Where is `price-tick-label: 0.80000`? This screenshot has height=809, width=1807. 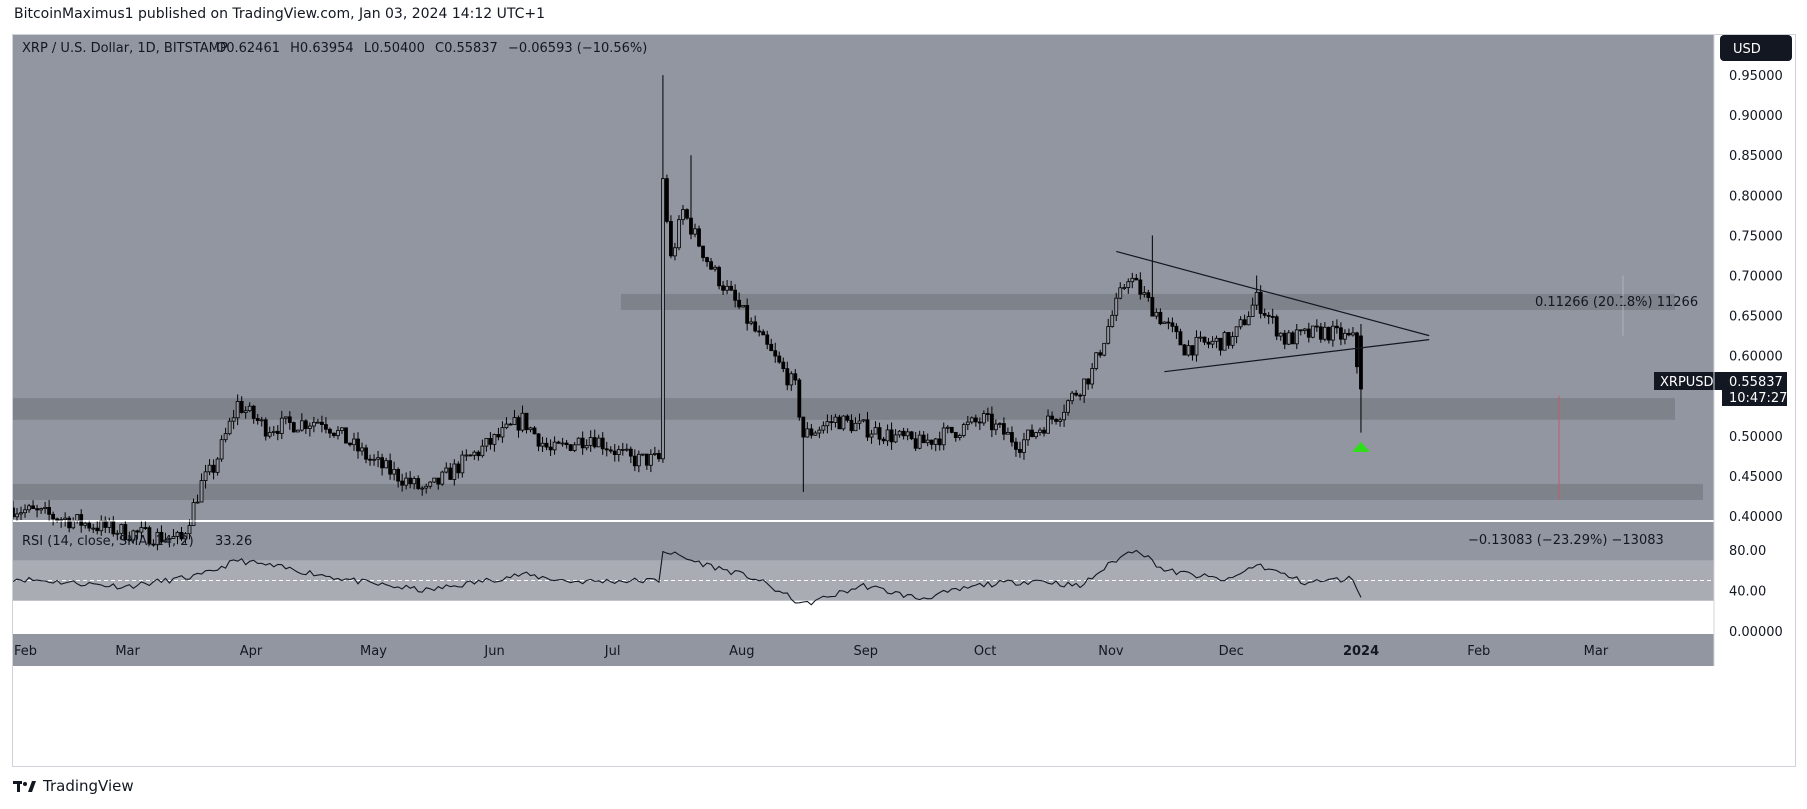
price-tick-label: 0.80000 is located at coordinates (1756, 196).